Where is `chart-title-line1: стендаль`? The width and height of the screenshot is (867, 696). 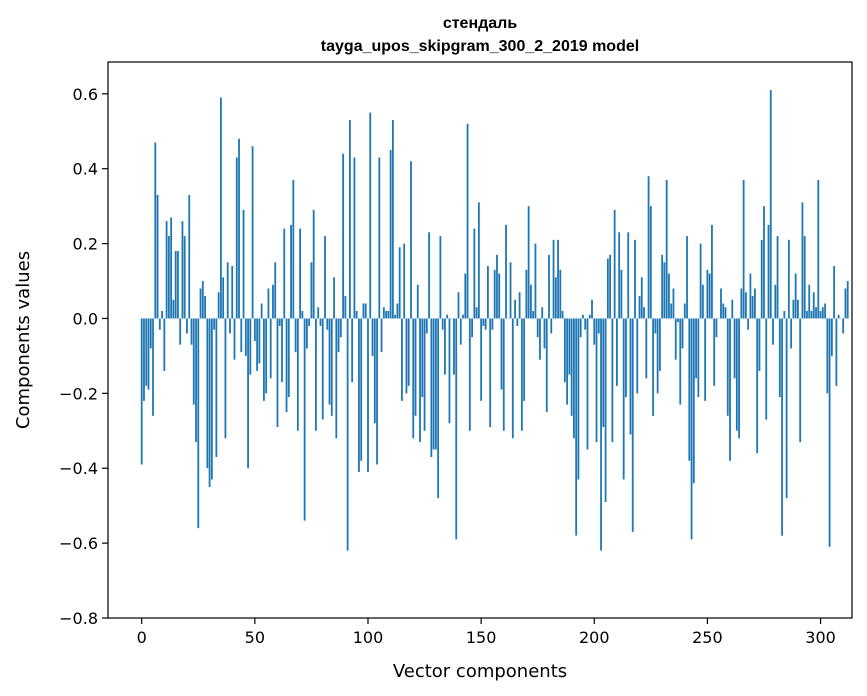 chart-title-line1: стендаль is located at coordinates (480, 23).